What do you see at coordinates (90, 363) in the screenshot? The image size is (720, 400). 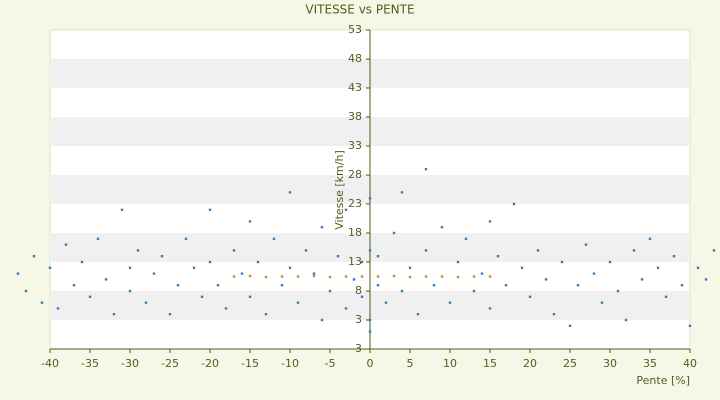 I see `x-tick-label: -35` at bounding box center [90, 363].